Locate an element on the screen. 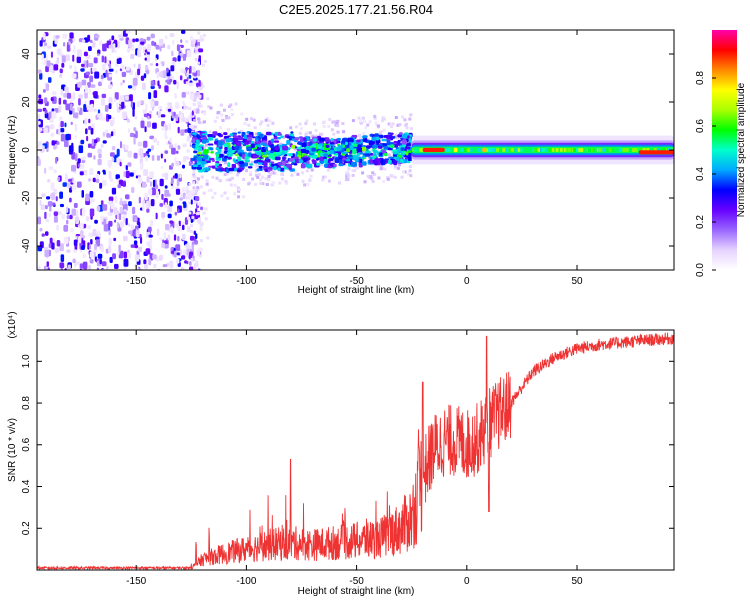 This screenshot has height=600, width=750. x-tick-label: -100 is located at coordinates (246, 281).